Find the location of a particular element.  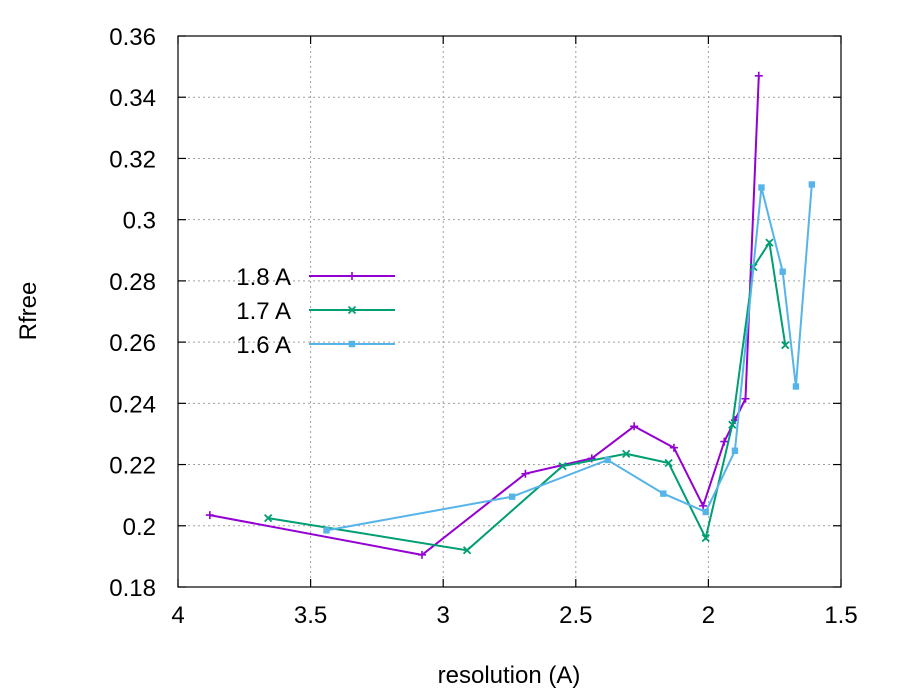

x-tick-label: 2.5 is located at coordinates (575, 615).